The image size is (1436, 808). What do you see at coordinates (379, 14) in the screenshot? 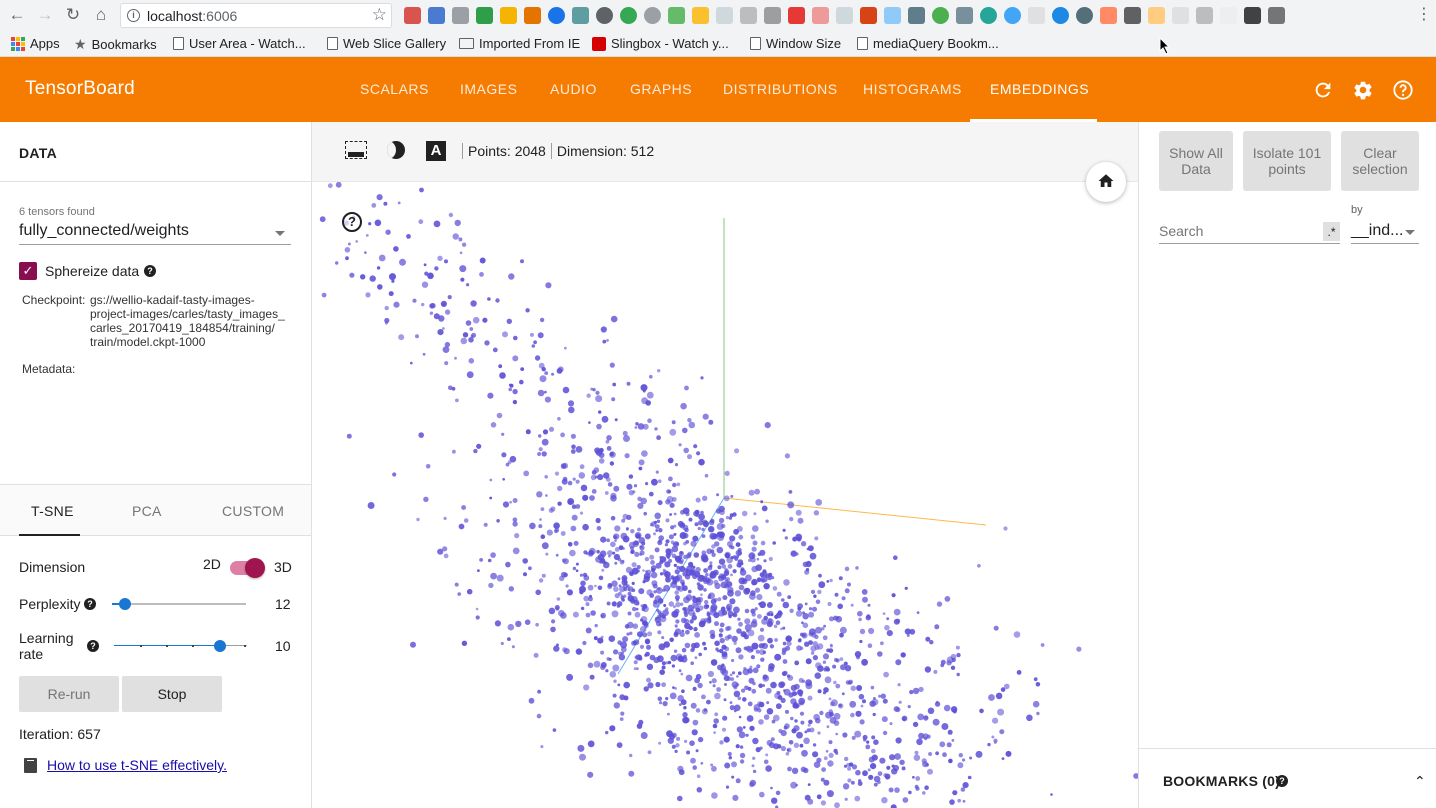
I see `bookmark-star-icon: ☆` at bounding box center [379, 14].